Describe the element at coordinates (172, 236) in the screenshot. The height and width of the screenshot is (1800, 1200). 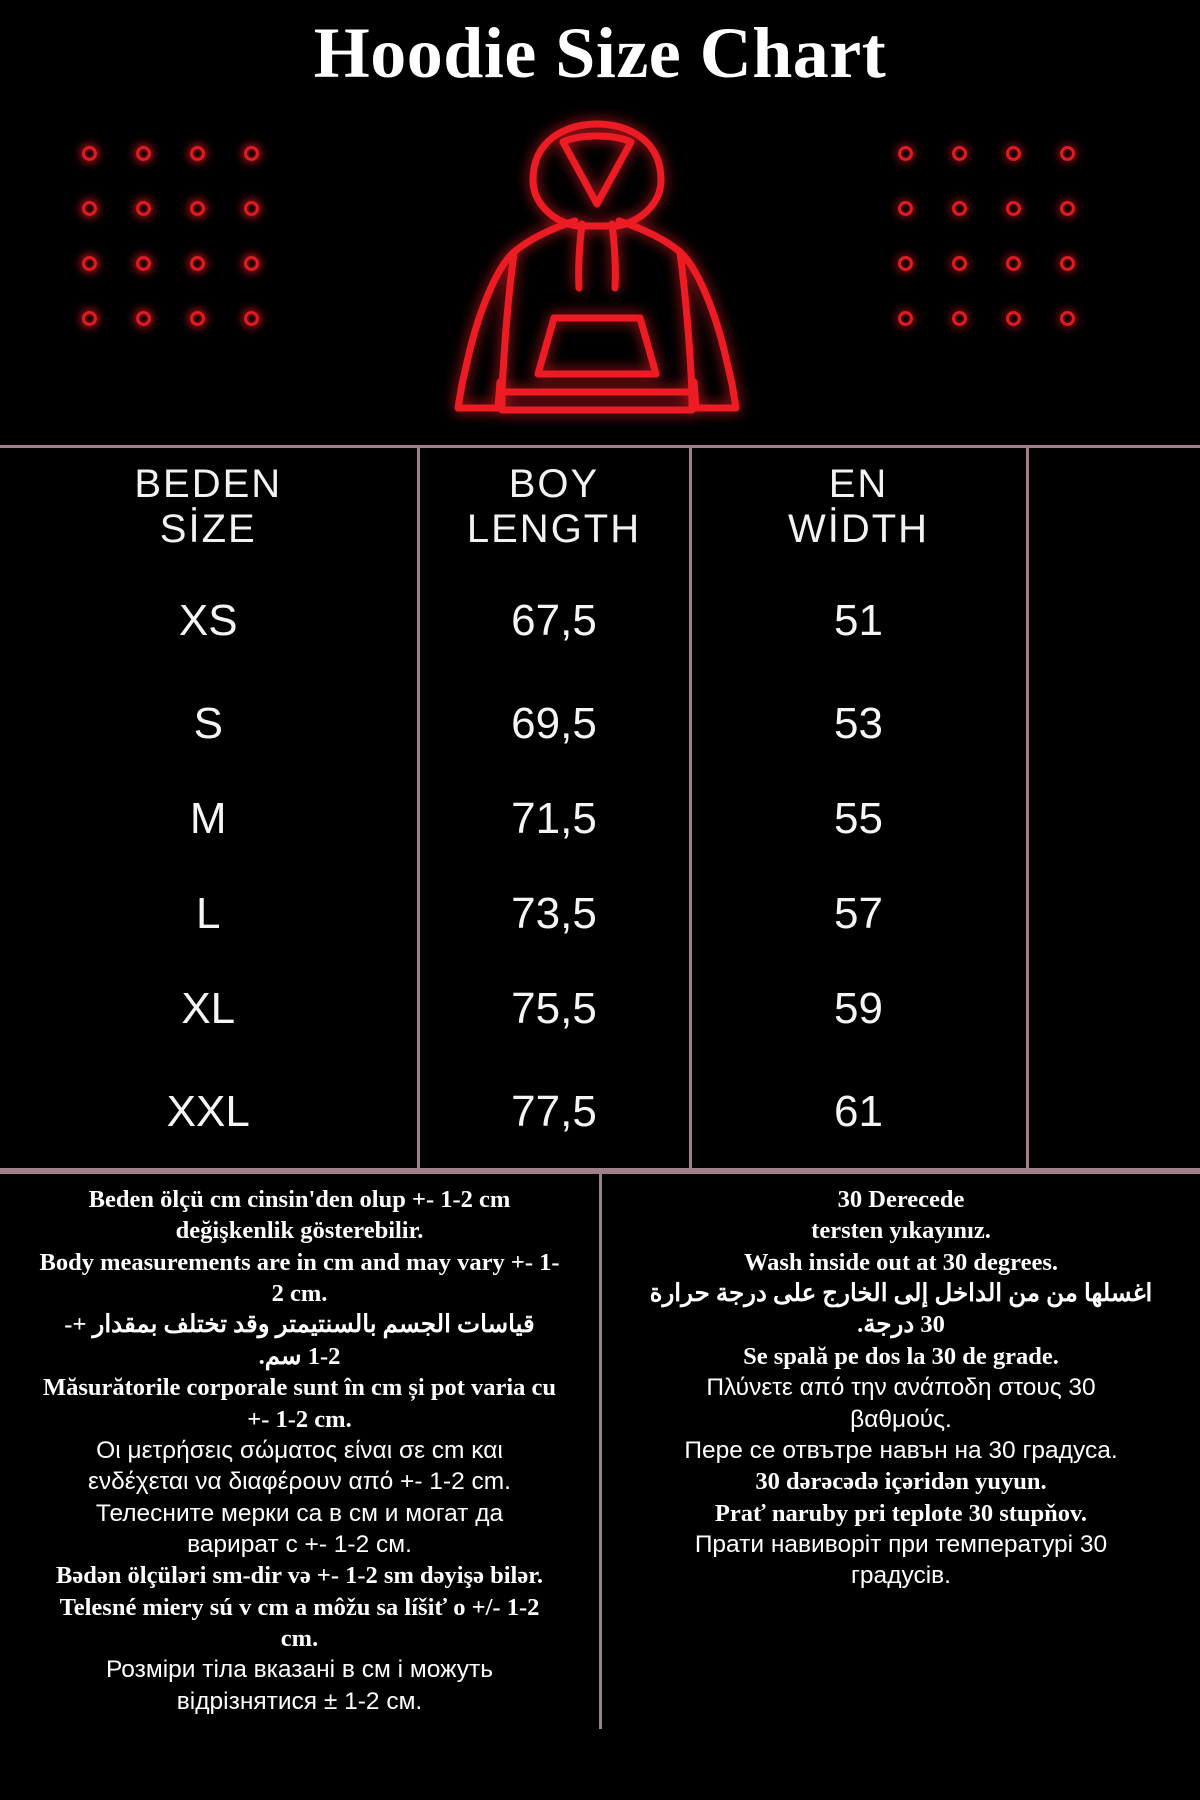
I see `dot-pattern-left` at that location.